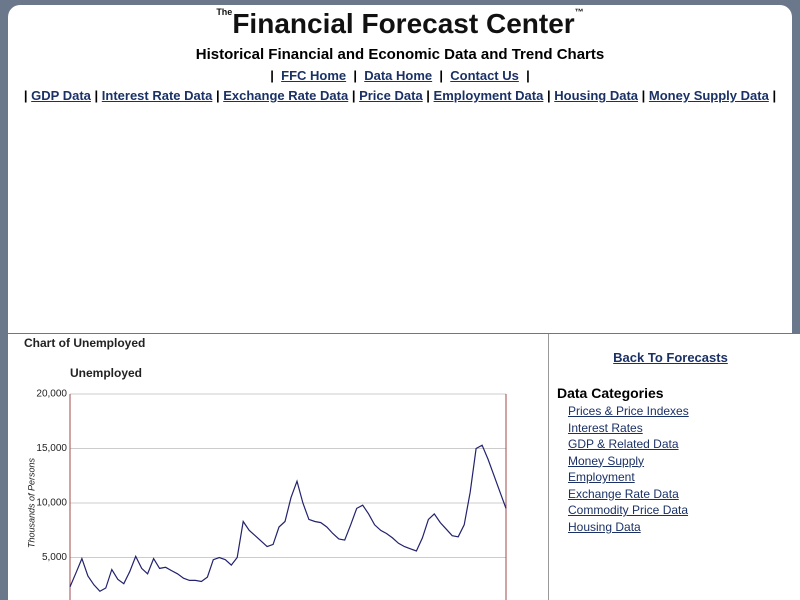  I want to click on category-link: Money Supply, so click(606, 460).